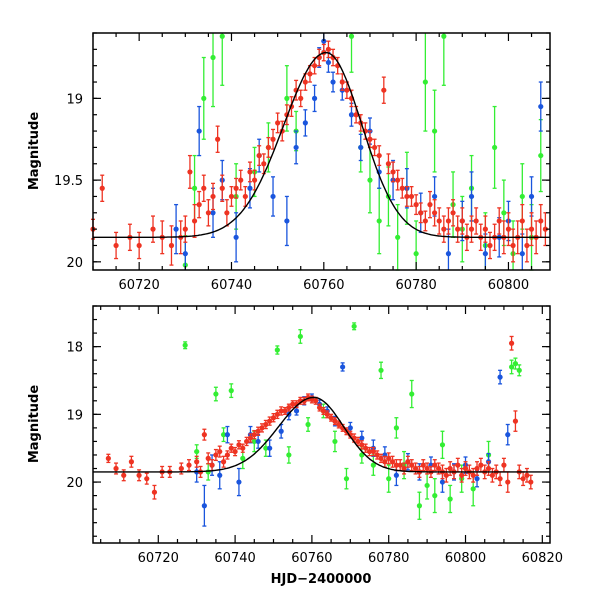  I want to click on top-y-axis-title: Magnitude, so click(34, 151).